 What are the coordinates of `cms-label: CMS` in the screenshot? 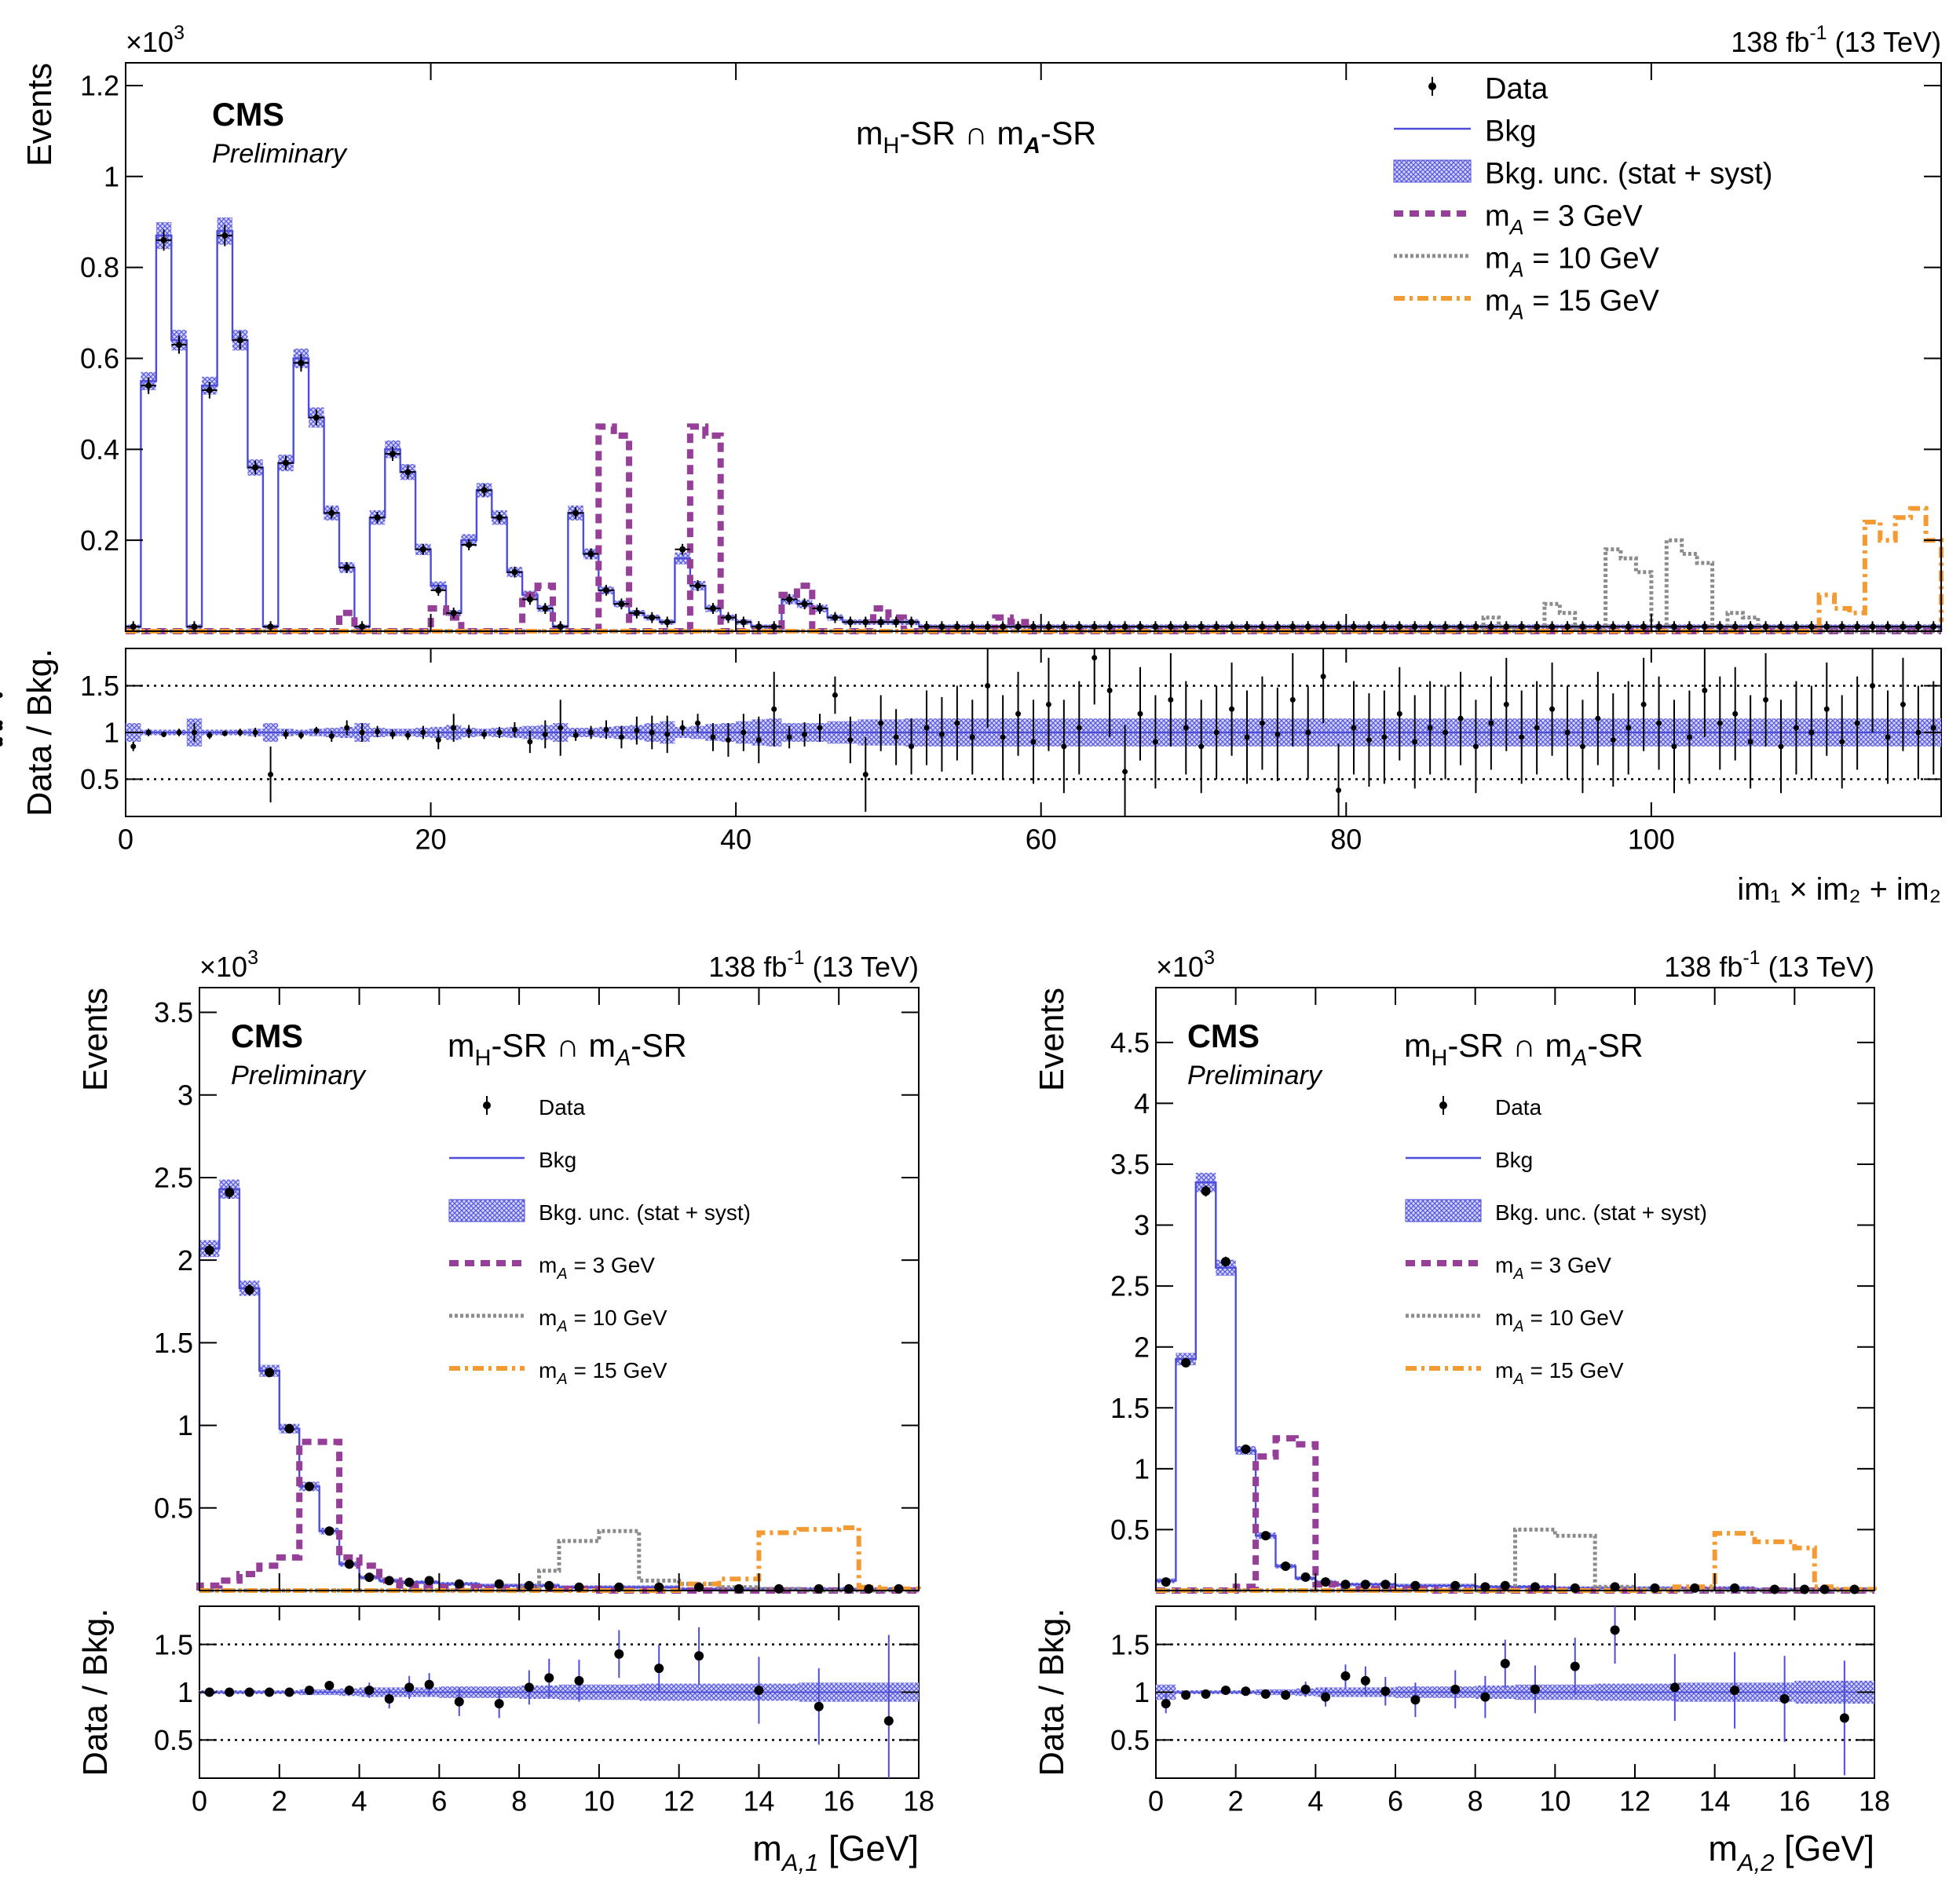 It's located at (267, 1036).